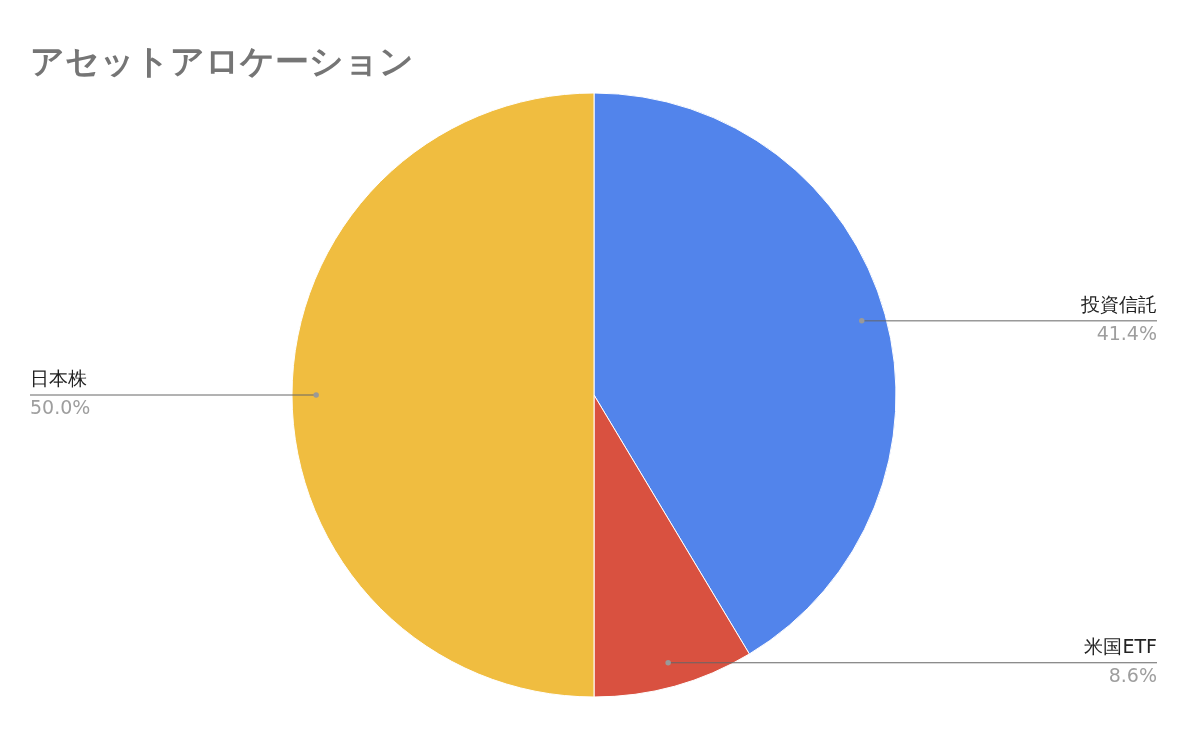 This screenshot has width=1194, height=732. I want to click on data-label: 8.6%, so click(1132, 674).